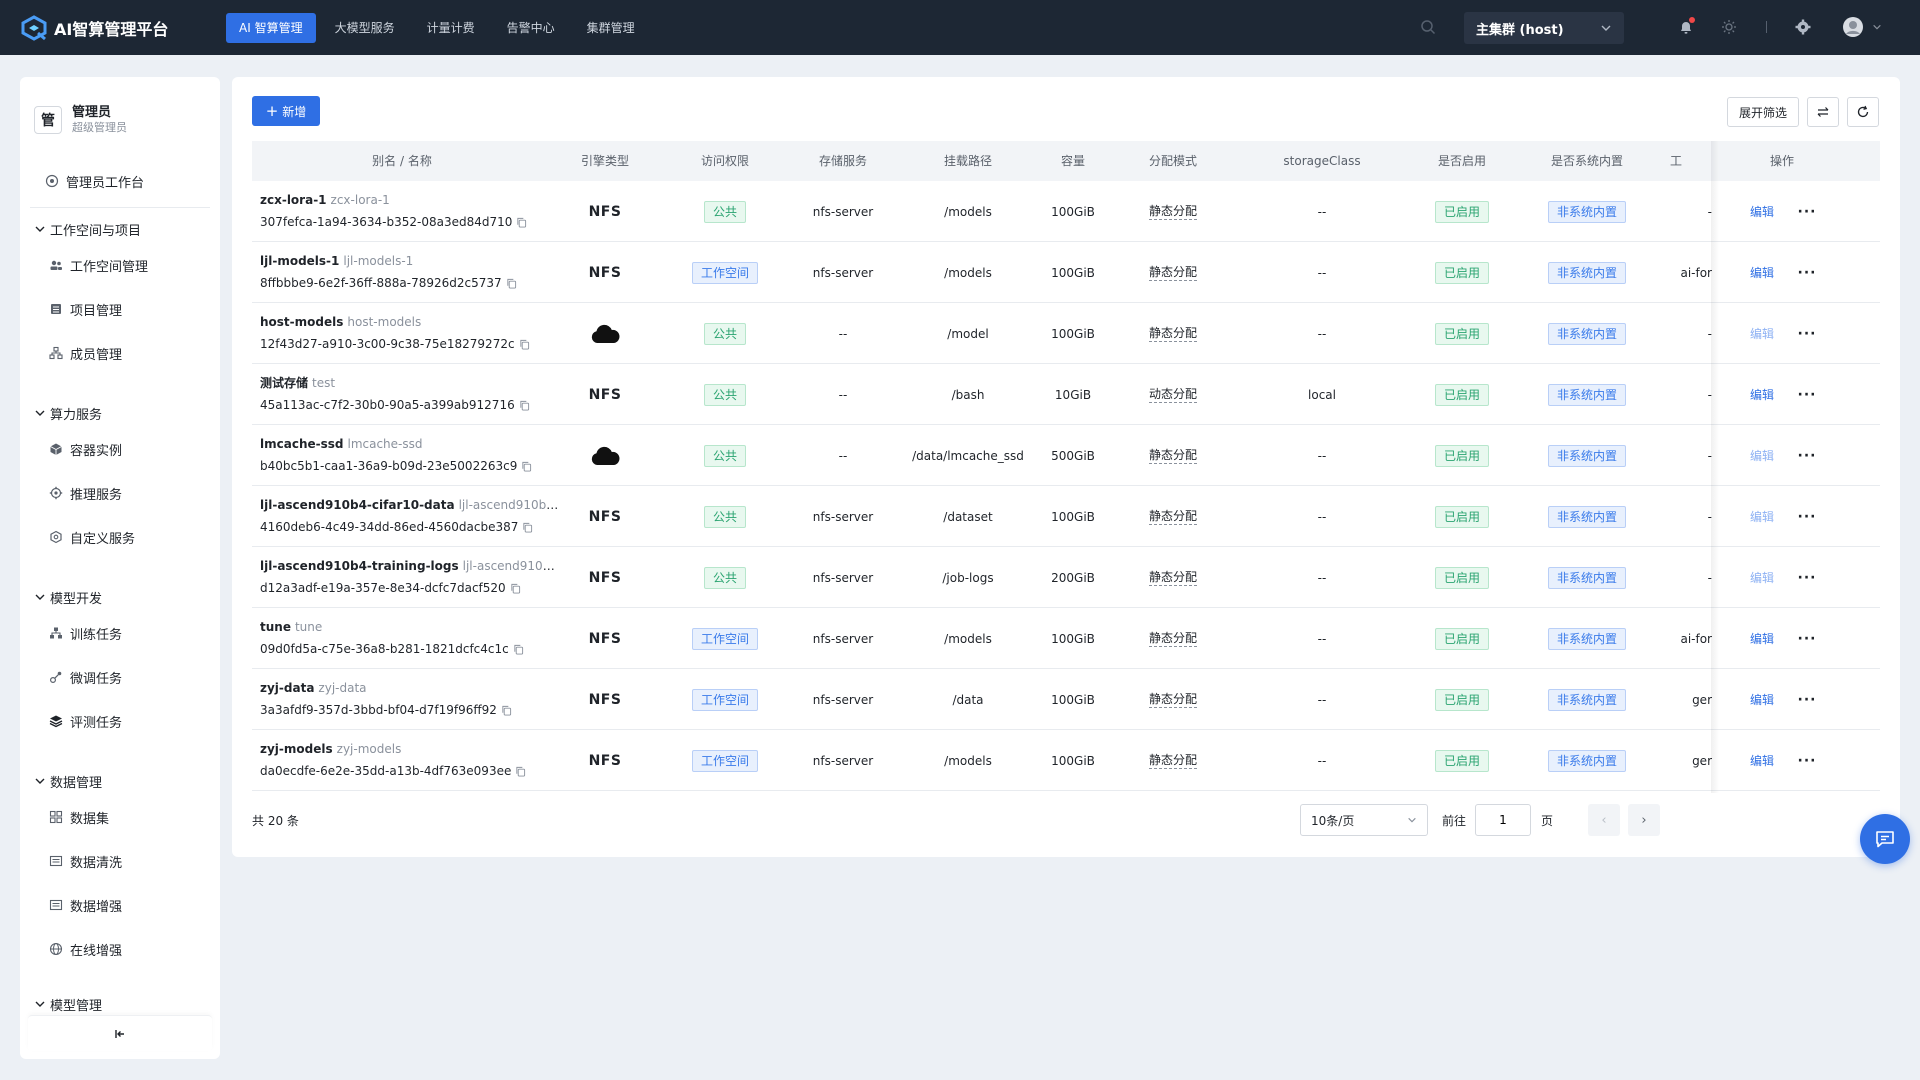 This screenshot has width=1920, height=1080. Describe the element at coordinates (120, 493) in the screenshot. I see `sidebar-item-inference: 推理服务` at that location.